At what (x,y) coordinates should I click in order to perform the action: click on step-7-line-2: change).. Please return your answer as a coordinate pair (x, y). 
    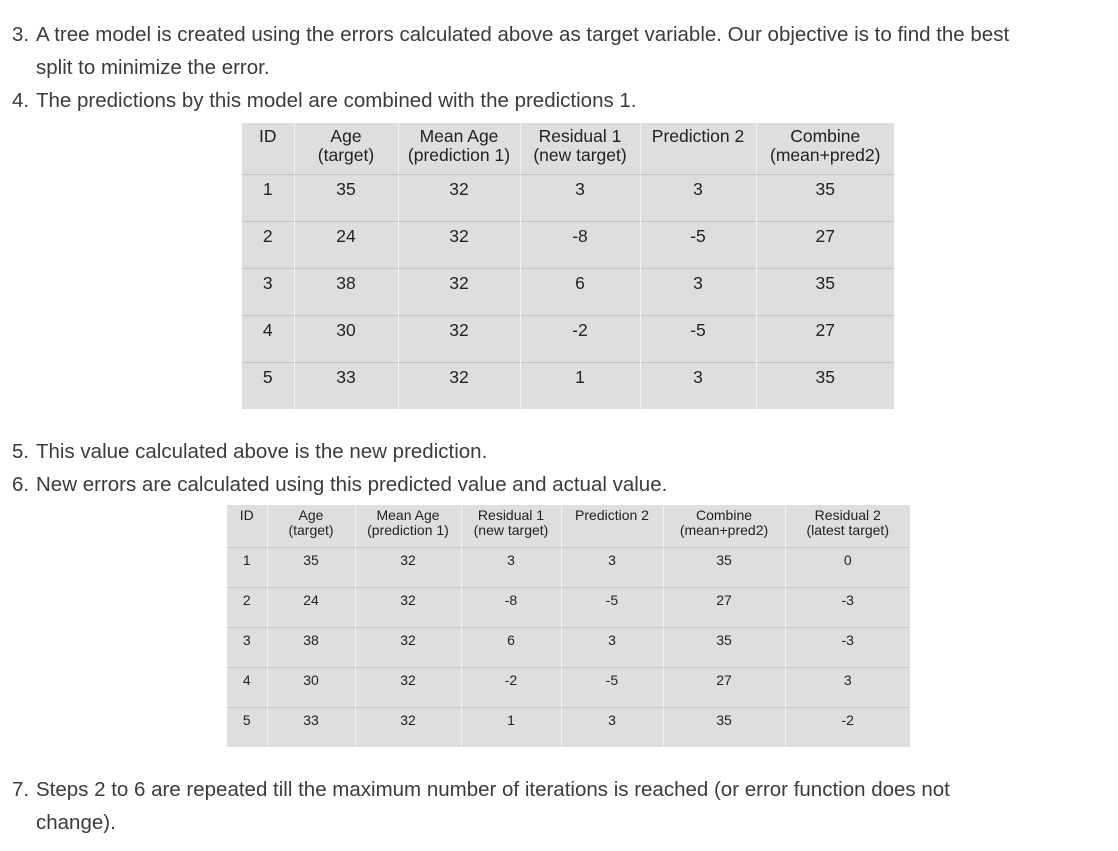
    Looking at the image, I should click on (76, 822).